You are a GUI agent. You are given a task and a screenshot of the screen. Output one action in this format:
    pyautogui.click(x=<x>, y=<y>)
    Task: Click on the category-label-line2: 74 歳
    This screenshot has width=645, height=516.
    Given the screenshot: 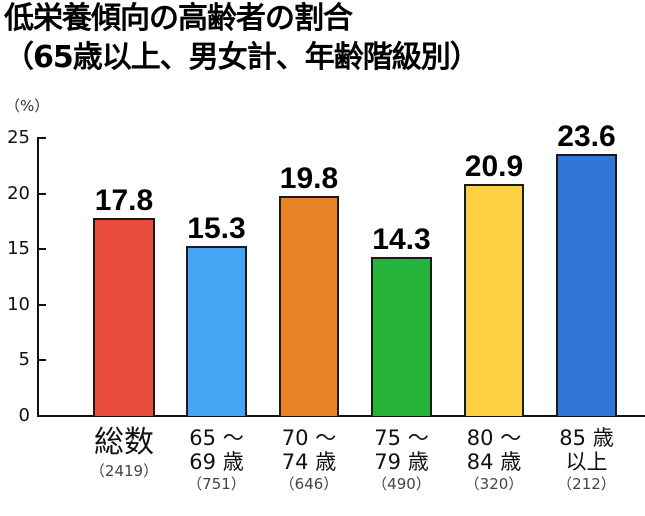 What is the action you would take?
    pyautogui.click(x=309, y=462)
    